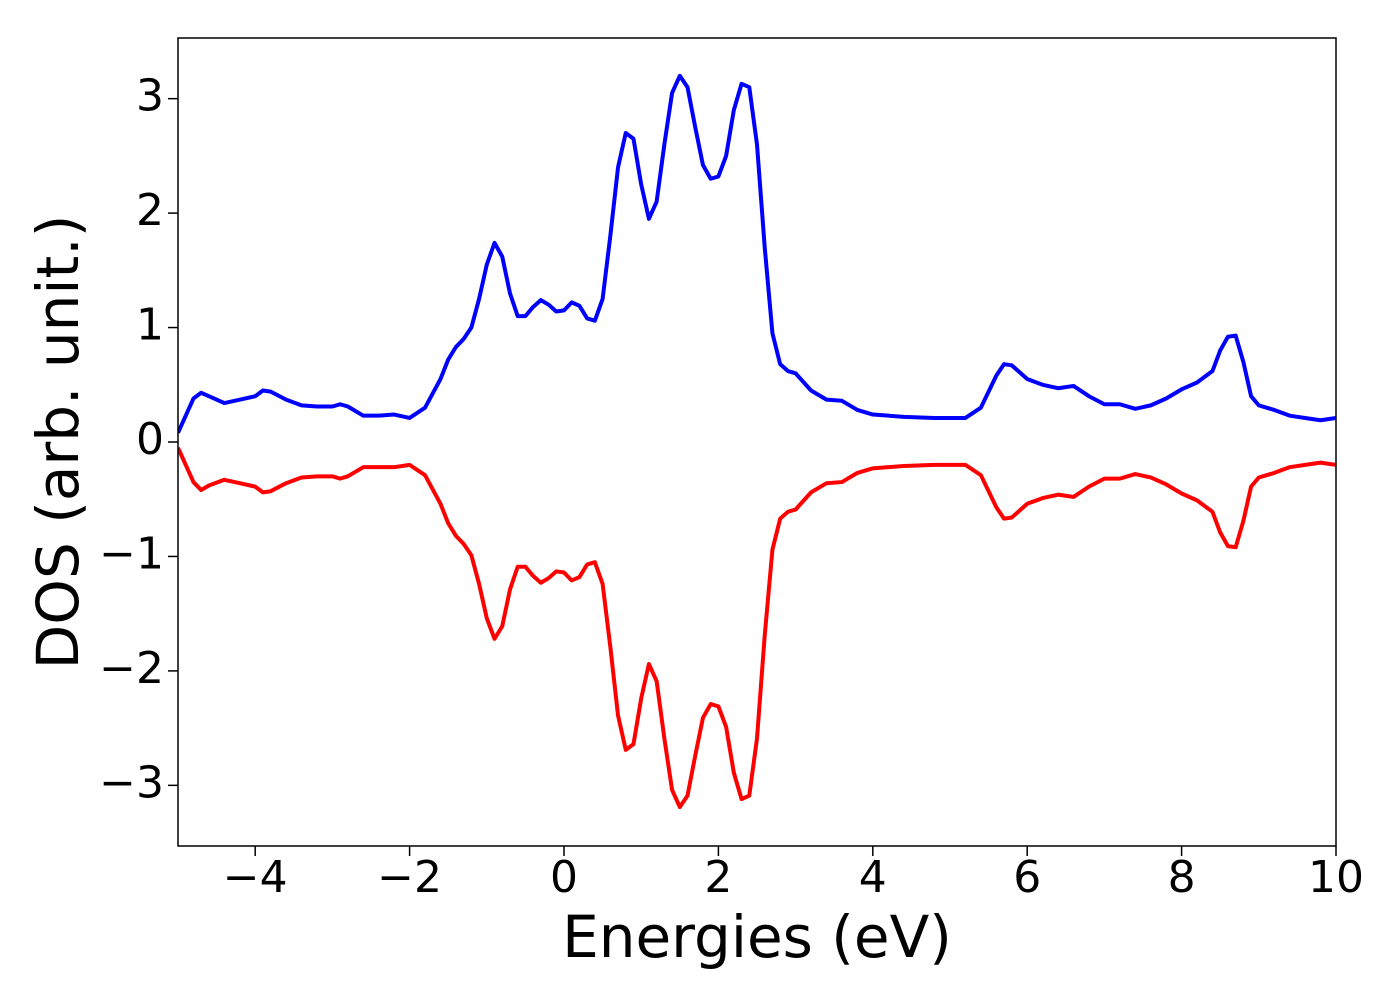  What do you see at coordinates (58, 442) in the screenshot?
I see `y-axis-label: DOS (arb. unit.)` at bounding box center [58, 442].